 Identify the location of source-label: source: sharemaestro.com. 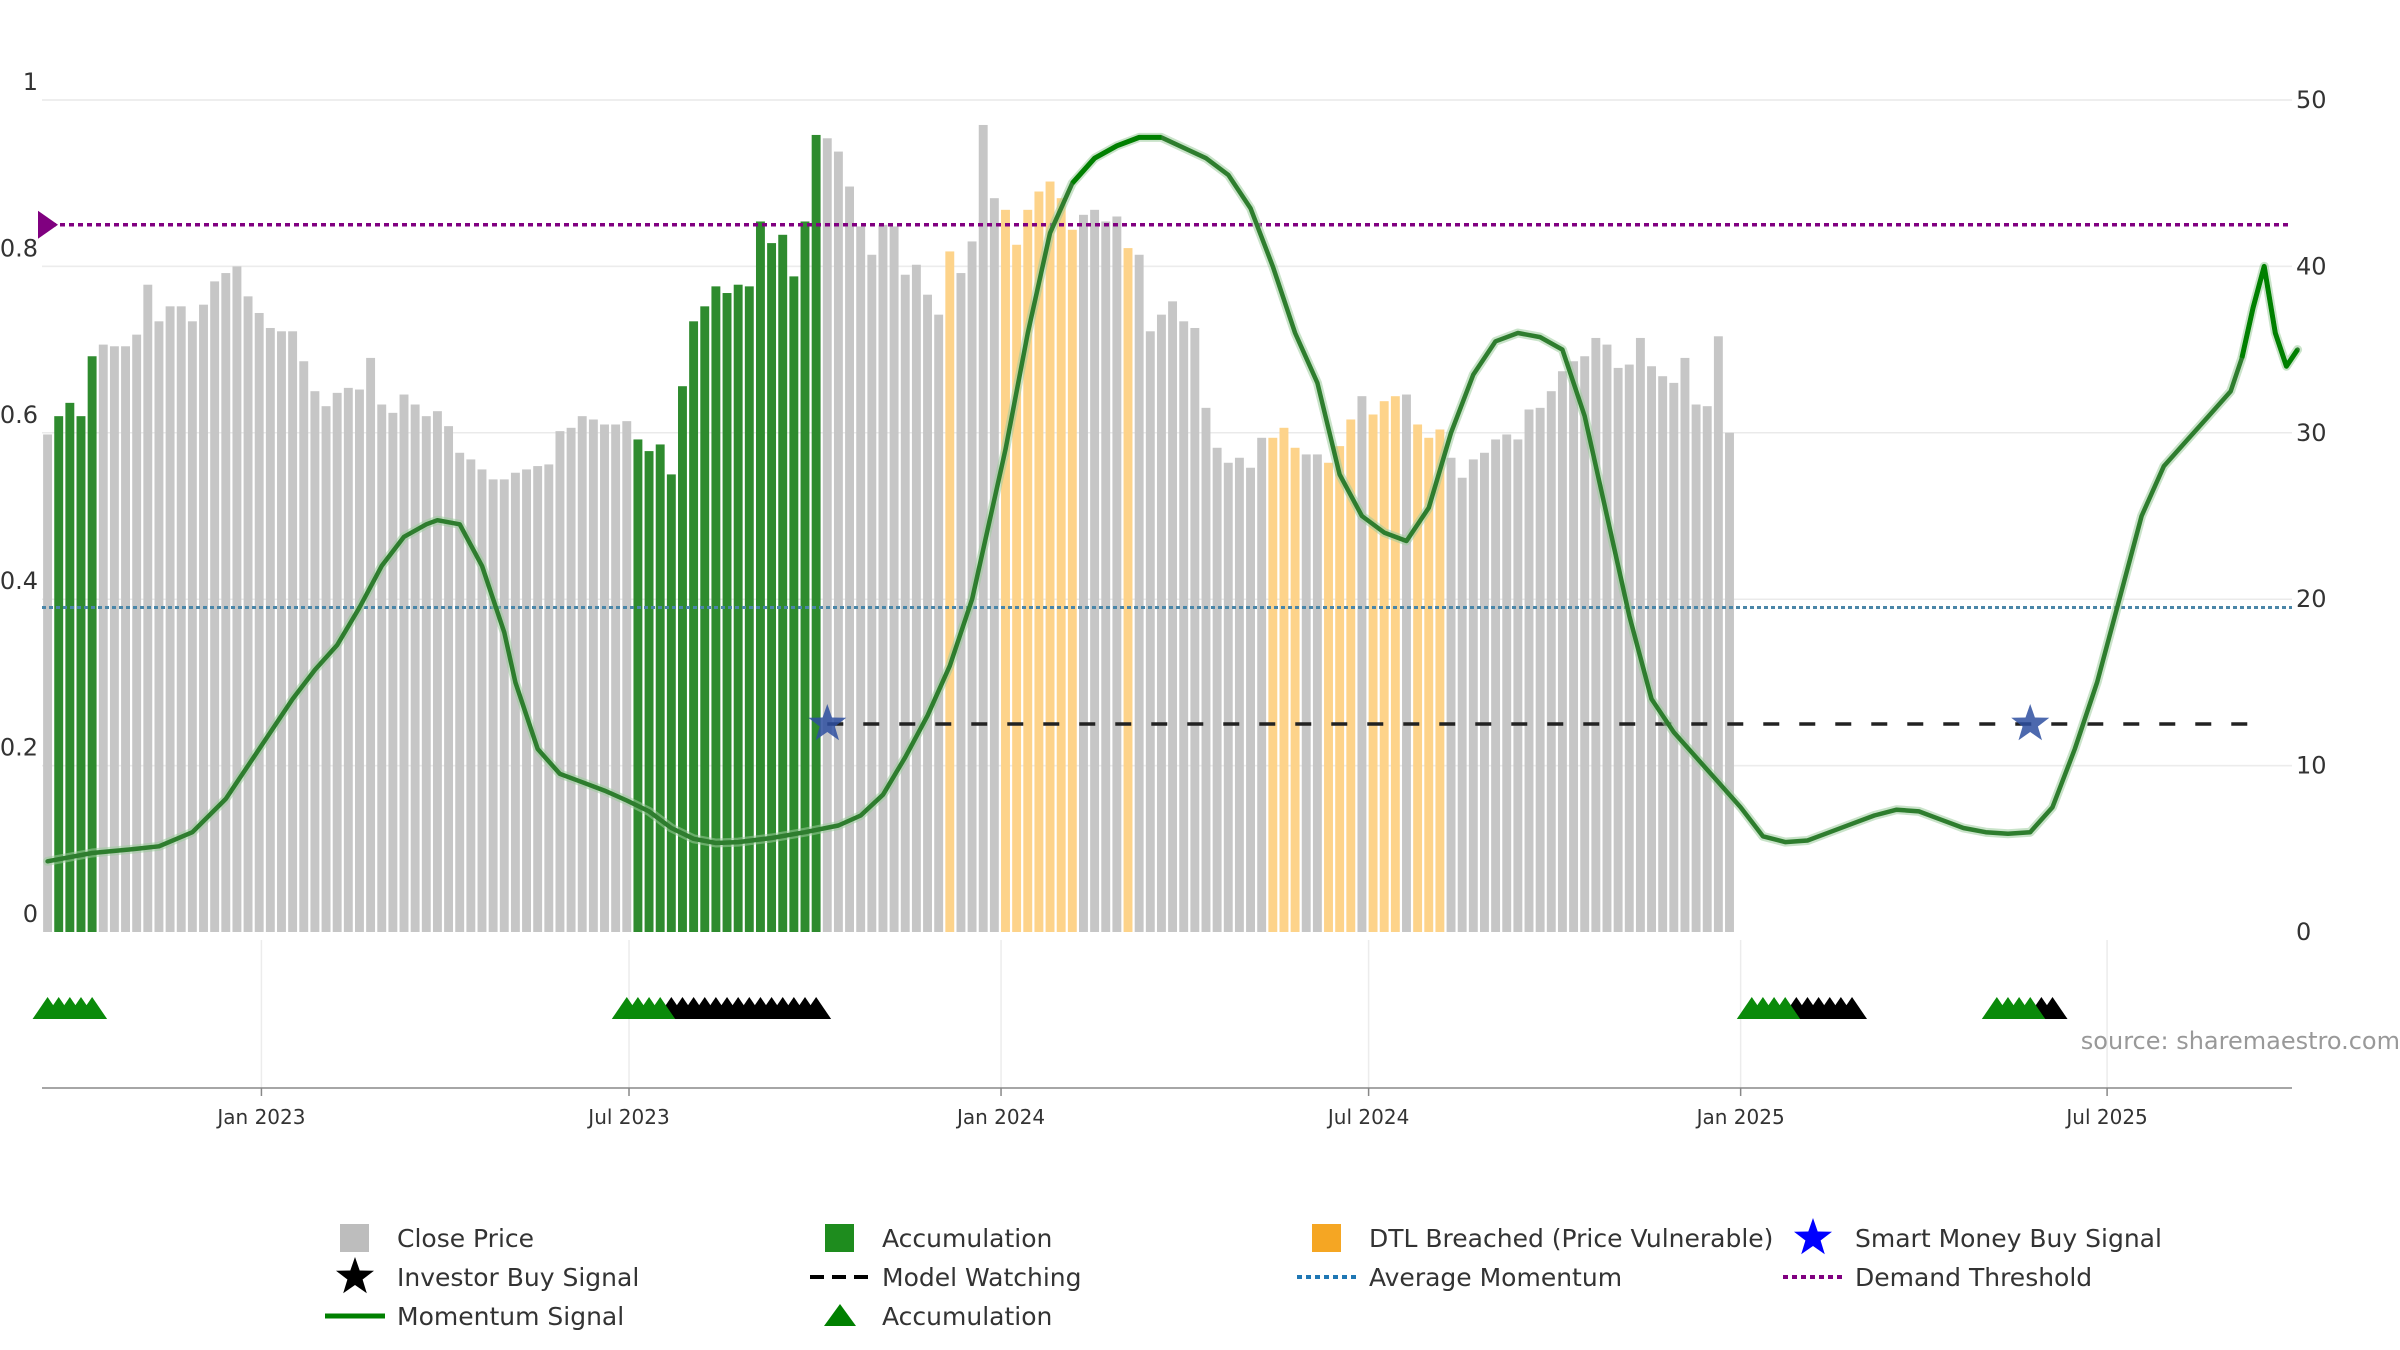
(2240, 1041).